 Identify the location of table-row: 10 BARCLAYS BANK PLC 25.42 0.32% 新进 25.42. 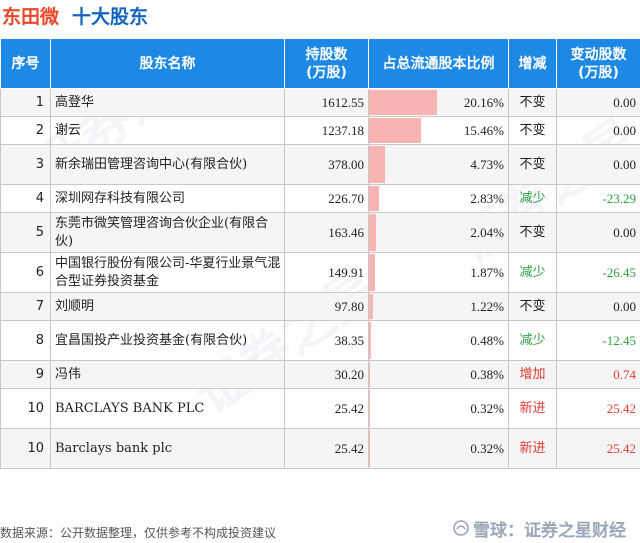
(320, 408).